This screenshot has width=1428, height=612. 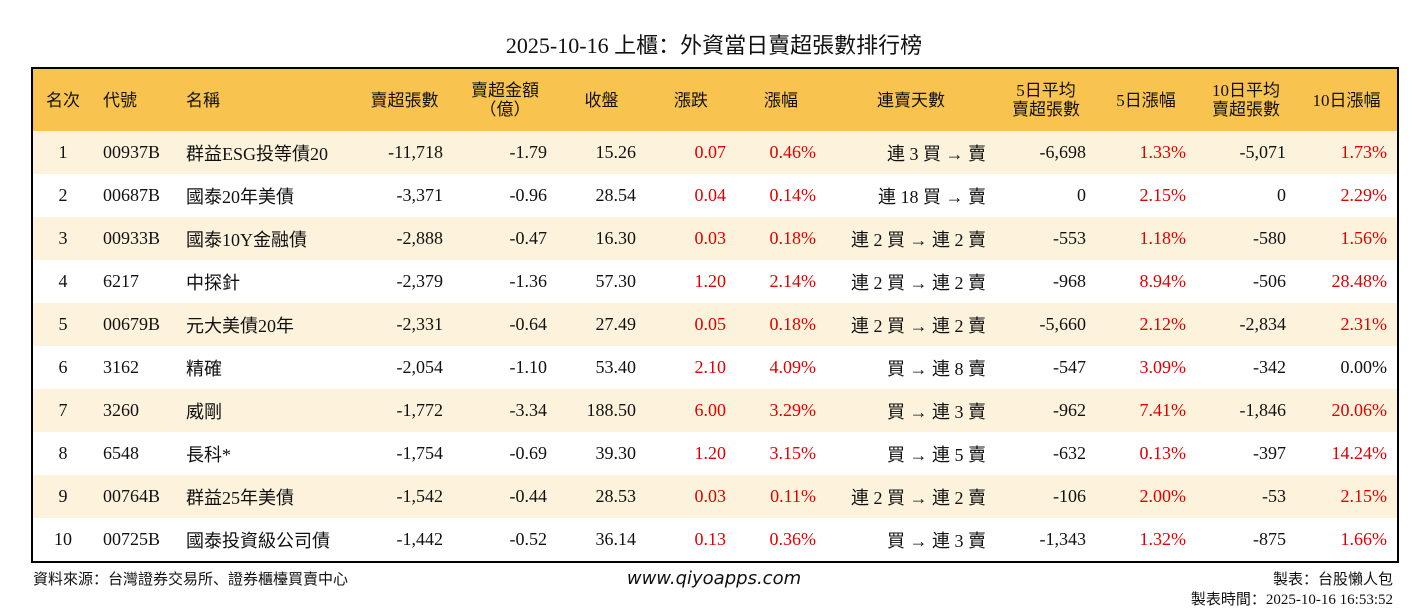 I want to click on table-cell: 6, so click(x=63, y=367).